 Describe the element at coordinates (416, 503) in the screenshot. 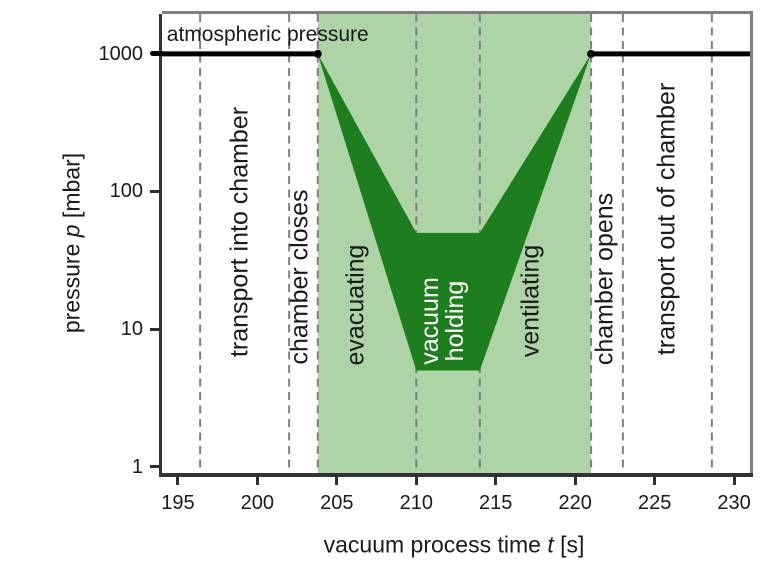

I see `x-tick-label: 210` at that location.